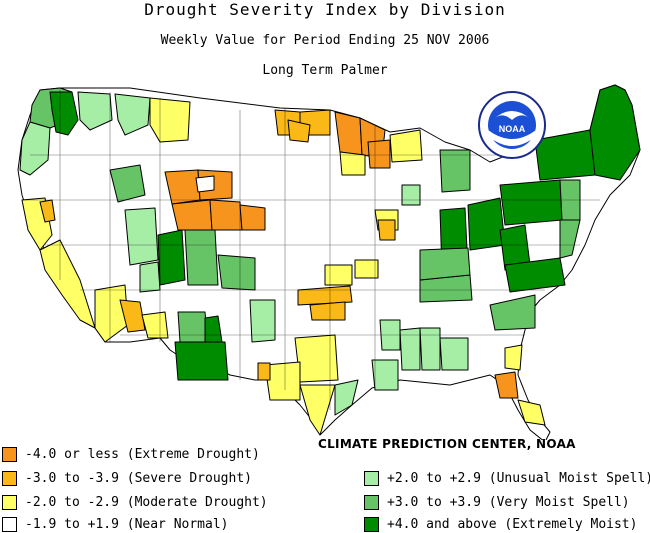  What do you see at coordinates (531, 412) in the screenshot?
I see `fl-south-region` at bounding box center [531, 412].